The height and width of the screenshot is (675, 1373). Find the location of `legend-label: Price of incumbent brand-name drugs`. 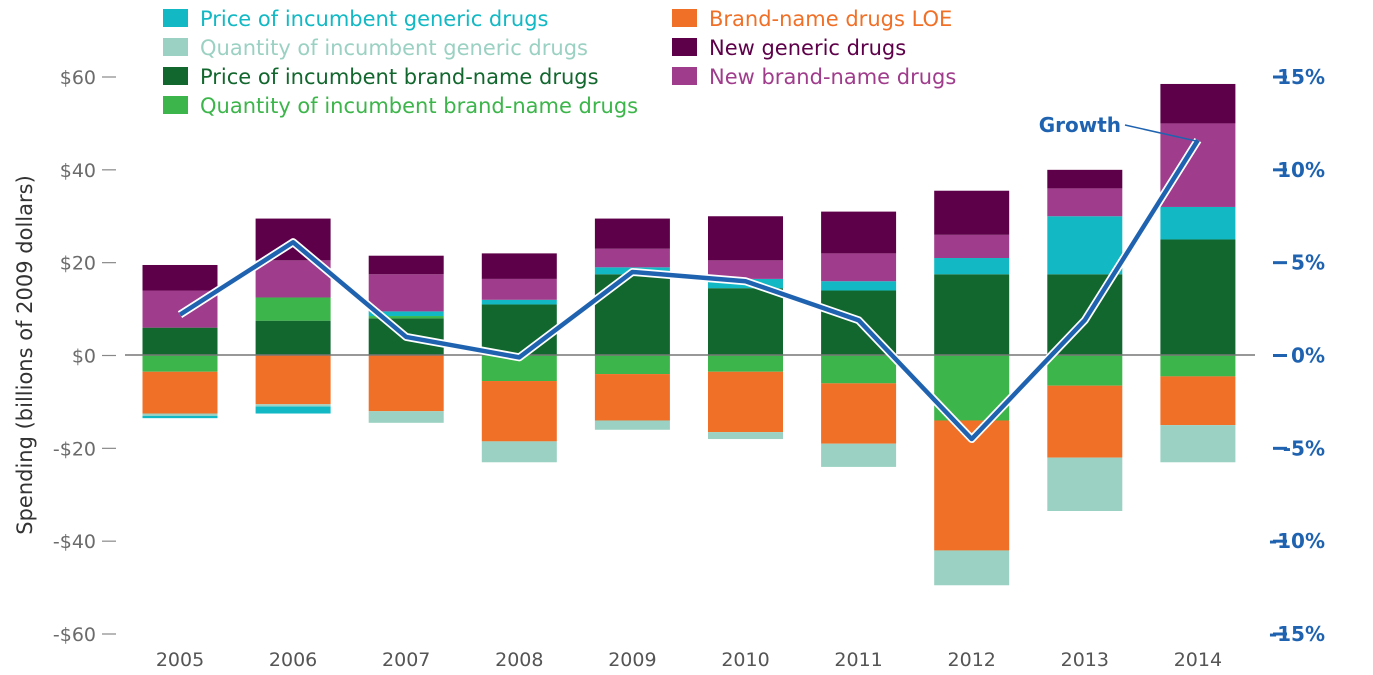

legend-label: Price of incumbent brand-name drugs is located at coordinates (399, 77).